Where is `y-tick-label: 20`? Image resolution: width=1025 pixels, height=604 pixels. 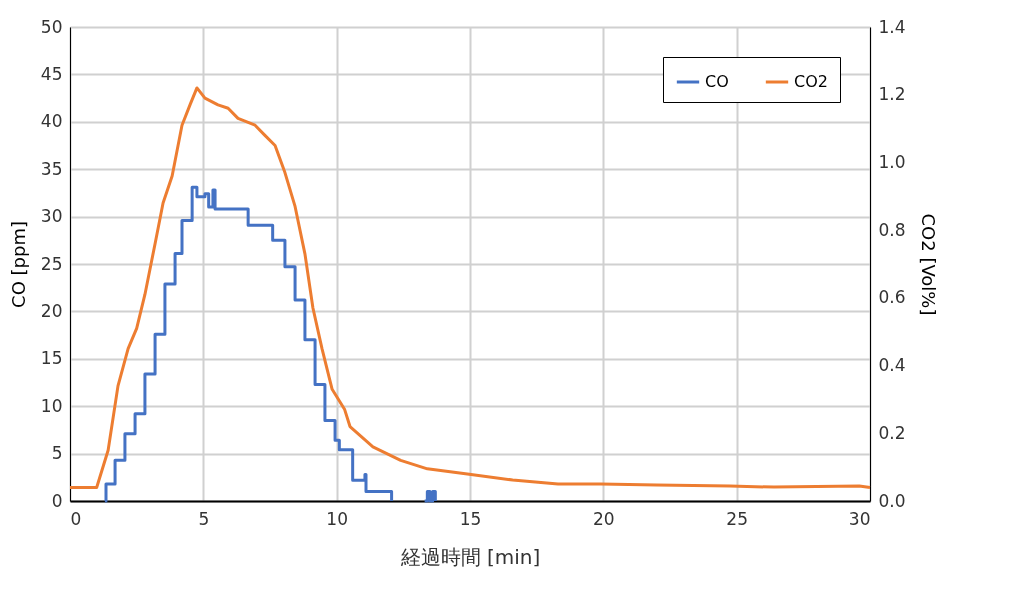 y-tick-label: 20 is located at coordinates (51, 310).